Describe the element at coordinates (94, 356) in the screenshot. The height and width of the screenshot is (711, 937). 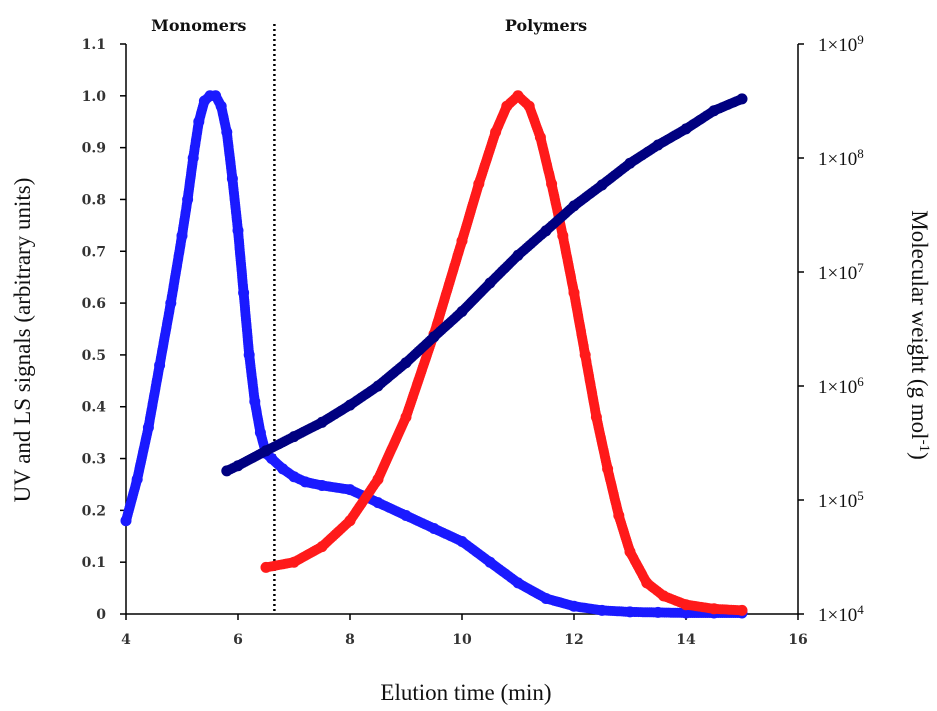
I see `y-tick-label: 0.5` at that location.